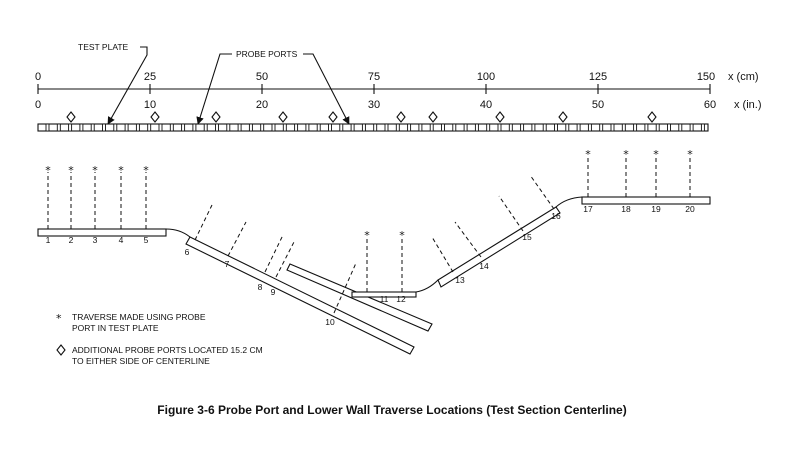 This screenshot has height=466, width=785. Describe the element at coordinates (690, 209) in the screenshot. I see `station-label: 20` at that location.